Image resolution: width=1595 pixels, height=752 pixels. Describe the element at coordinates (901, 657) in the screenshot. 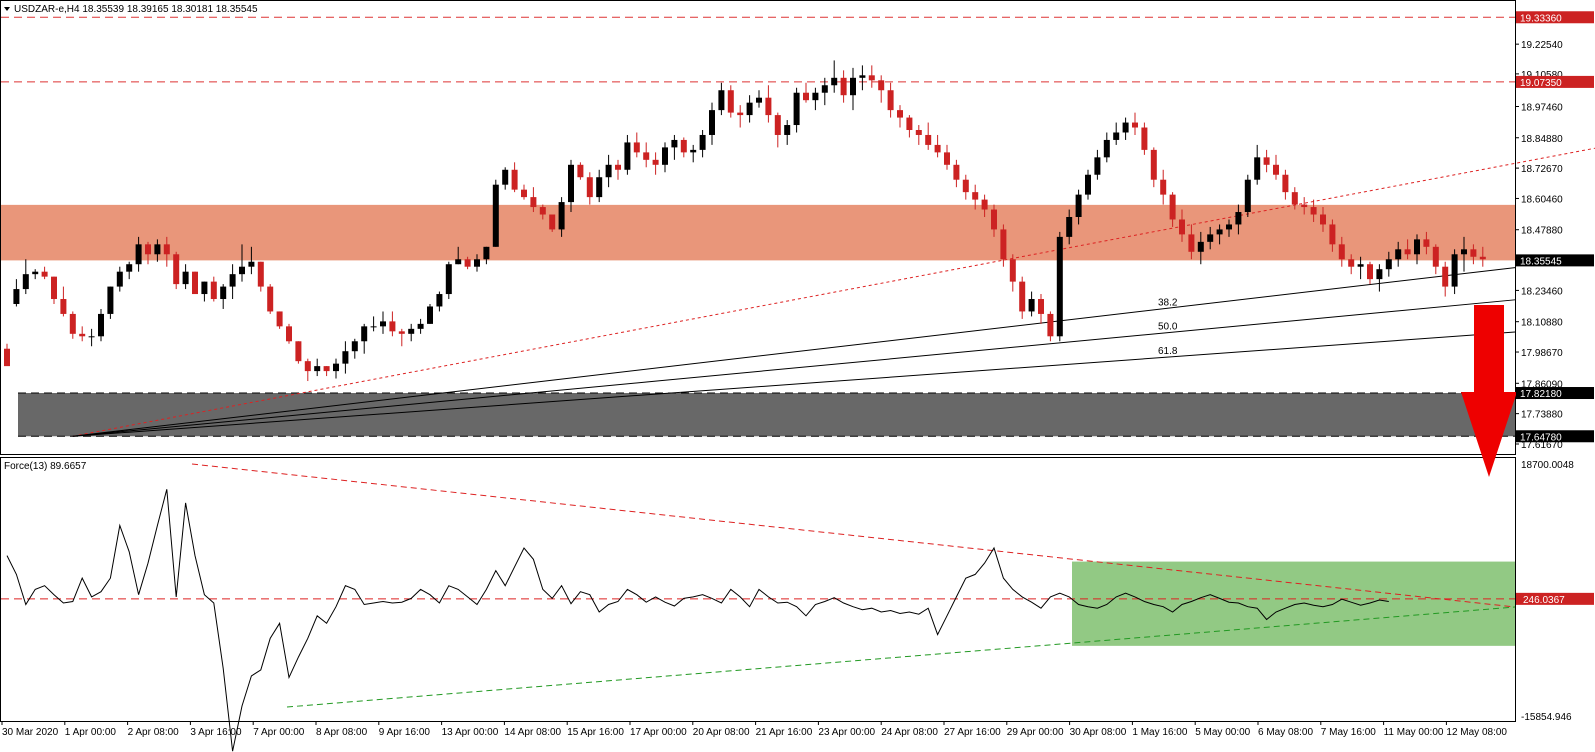

I see `force-support-trendline` at that location.